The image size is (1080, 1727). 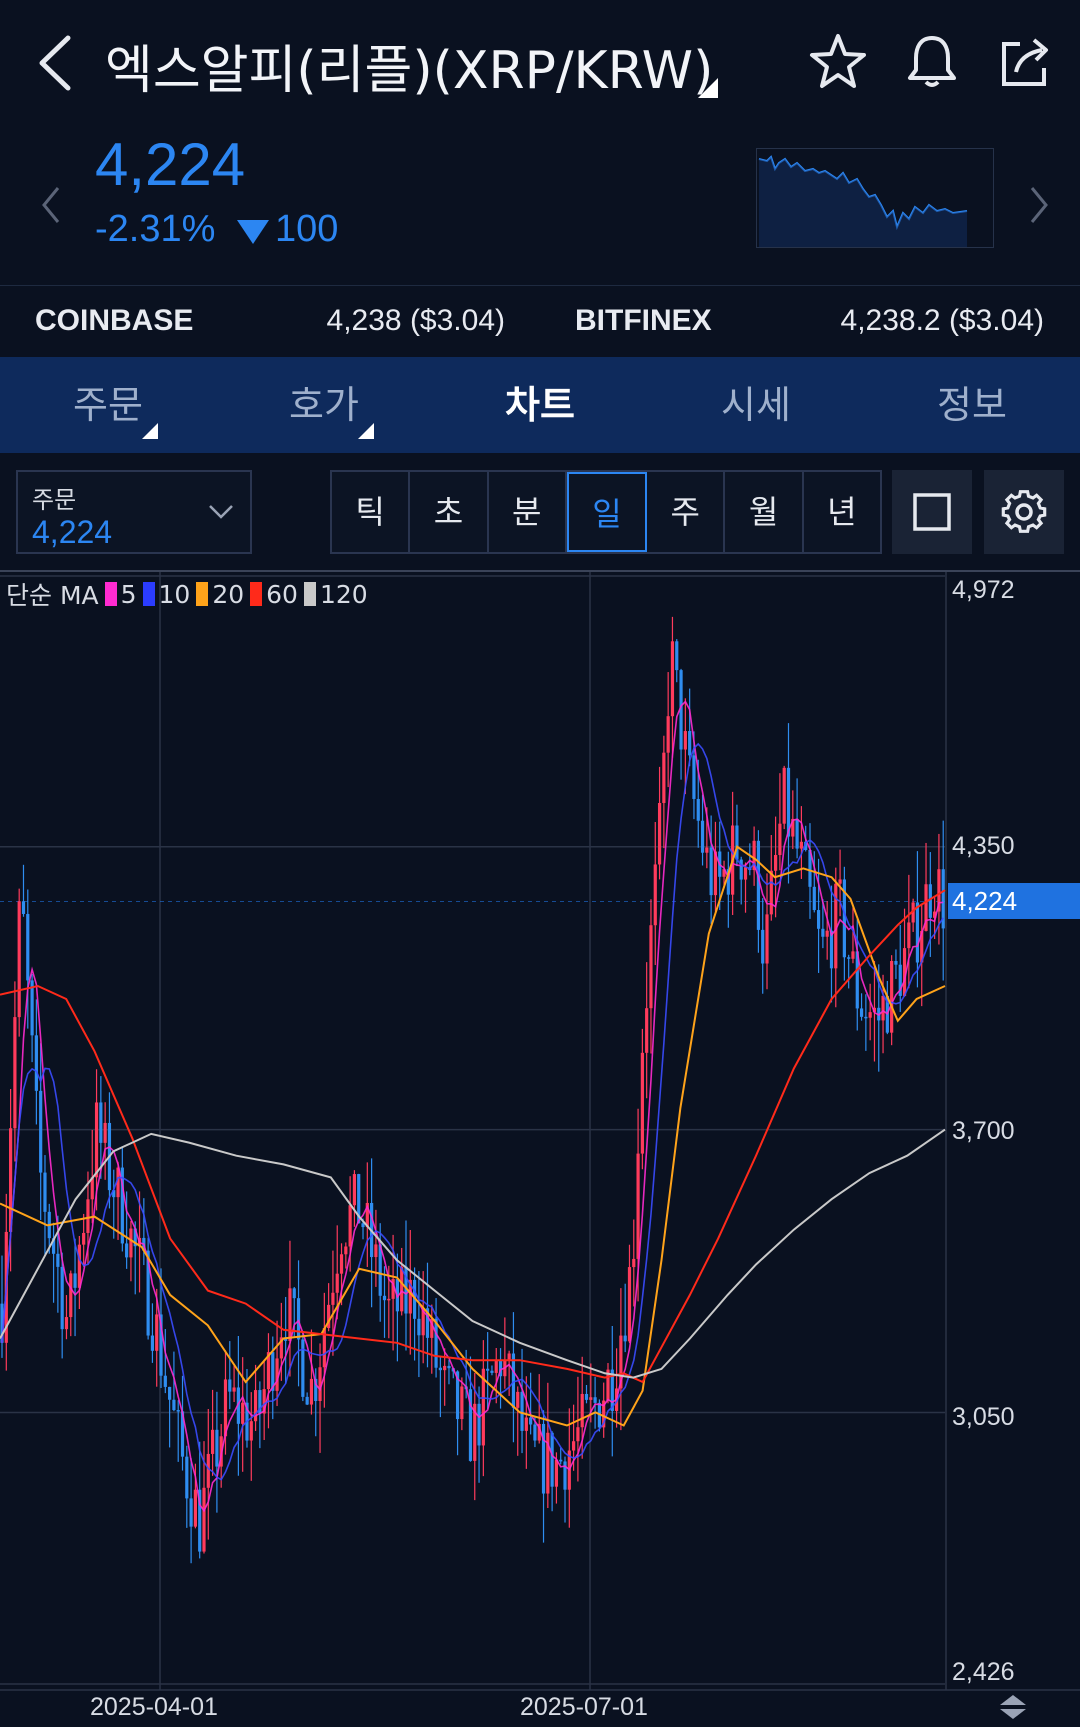 I want to click on period-week-button: 주, so click(x=686, y=512).